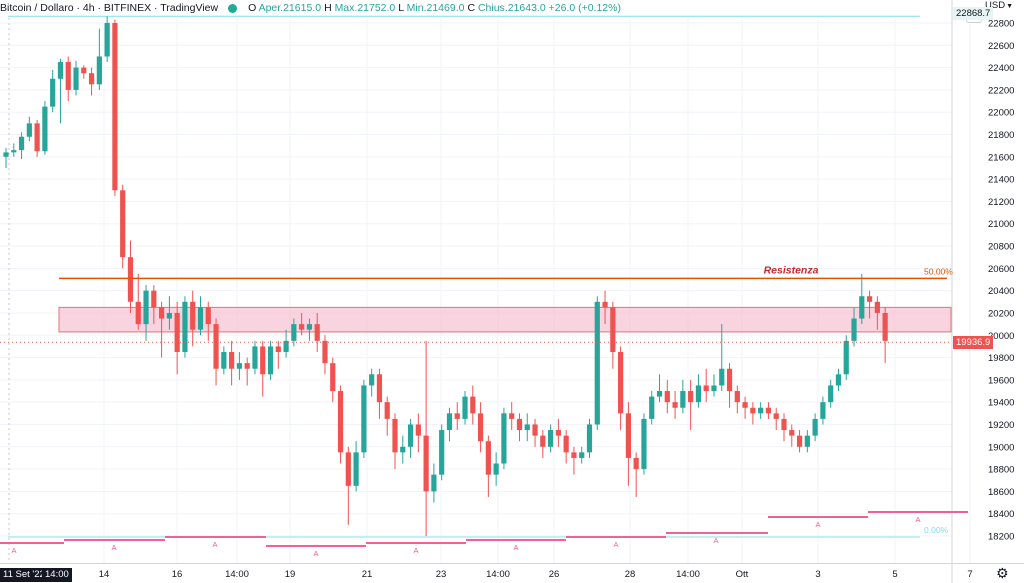 The height and width of the screenshot is (583, 1024). I want to click on price-tick-label: 20400, so click(1001, 291).